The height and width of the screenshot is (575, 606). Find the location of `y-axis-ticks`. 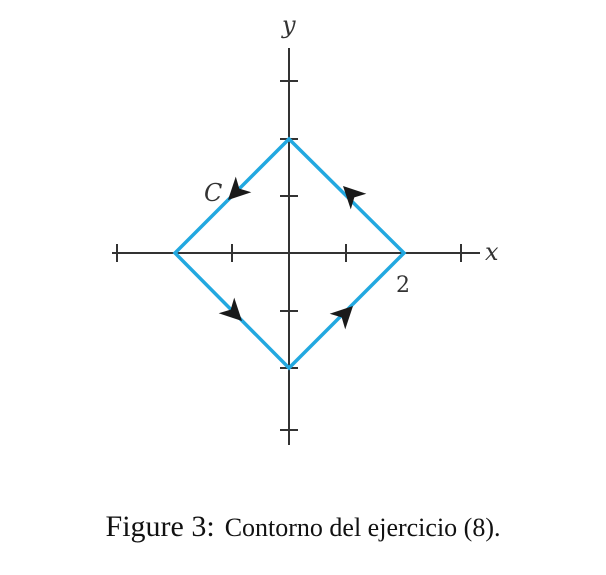

y-axis-ticks is located at coordinates (289, 255).